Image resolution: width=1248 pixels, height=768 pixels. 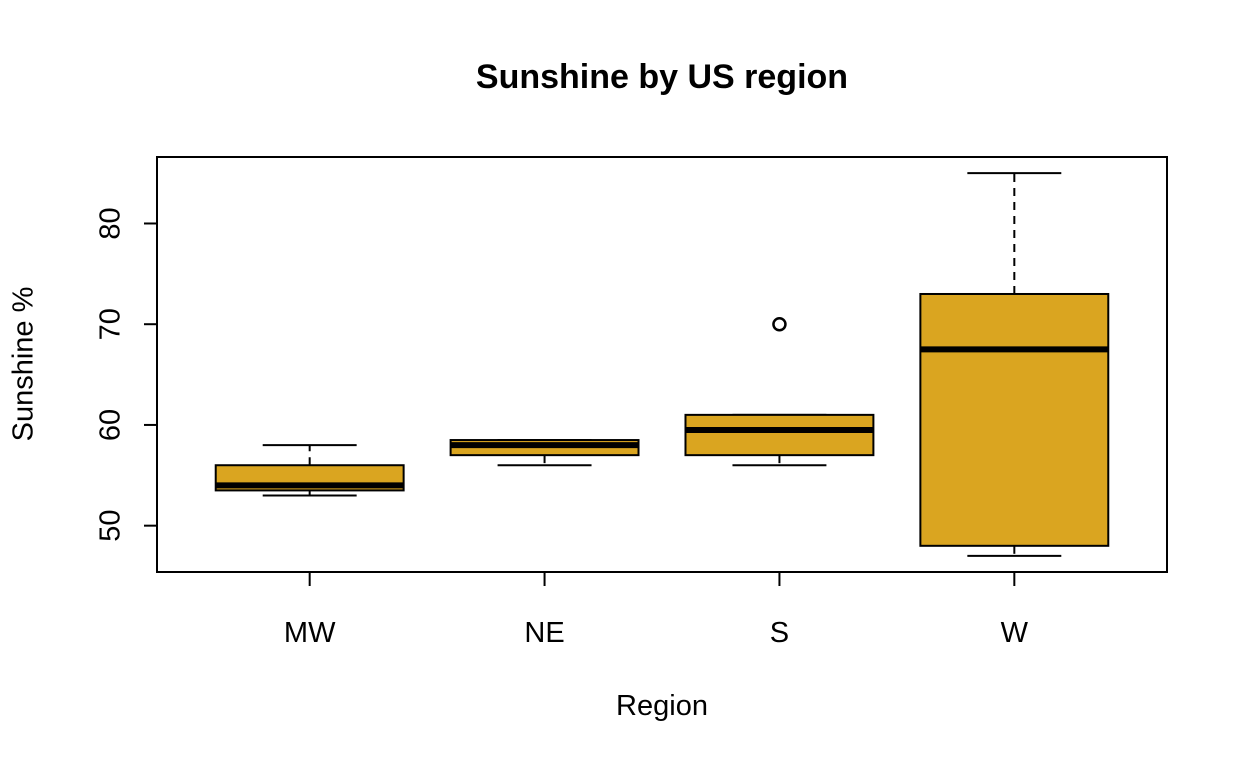 I want to click on y-tick-label-50: 50, so click(x=111, y=526).